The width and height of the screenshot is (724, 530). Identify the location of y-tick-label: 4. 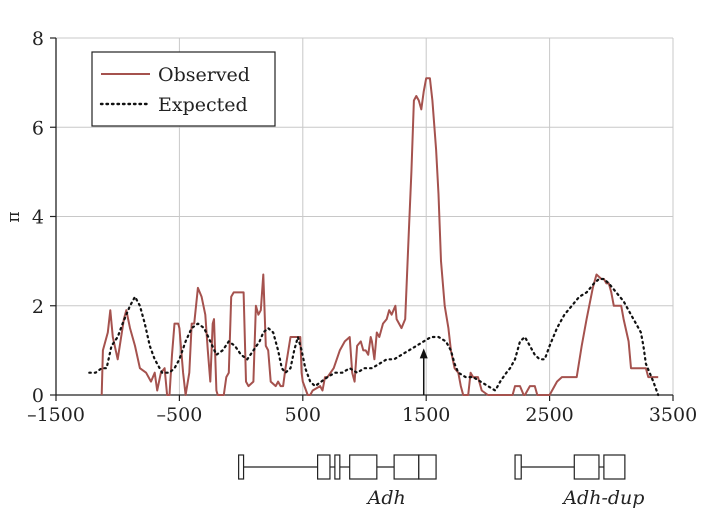
(38, 218).